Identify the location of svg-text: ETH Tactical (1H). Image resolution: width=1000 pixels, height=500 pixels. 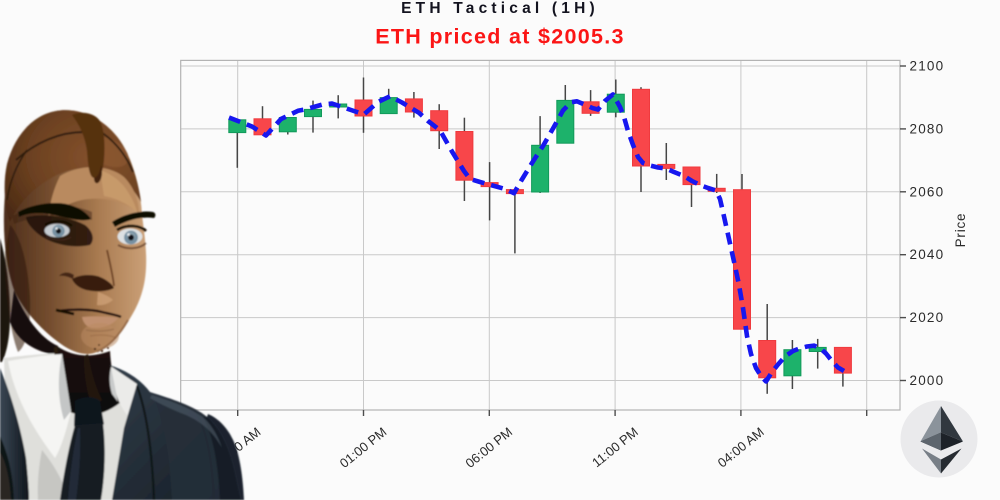
(500, 8).